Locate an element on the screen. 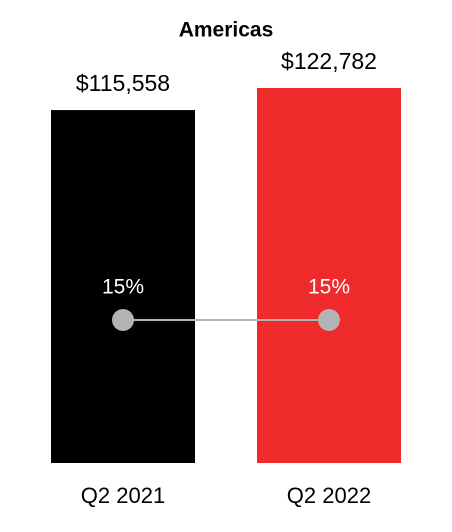 The image size is (452, 532). chart-title: Americas is located at coordinates (226, 30).